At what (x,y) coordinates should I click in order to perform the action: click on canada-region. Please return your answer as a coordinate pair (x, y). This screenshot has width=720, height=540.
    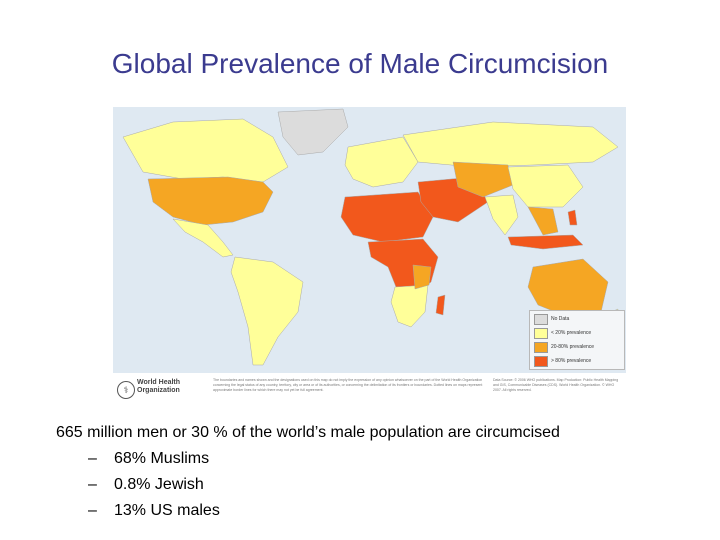
    Looking at the image, I should click on (205, 150).